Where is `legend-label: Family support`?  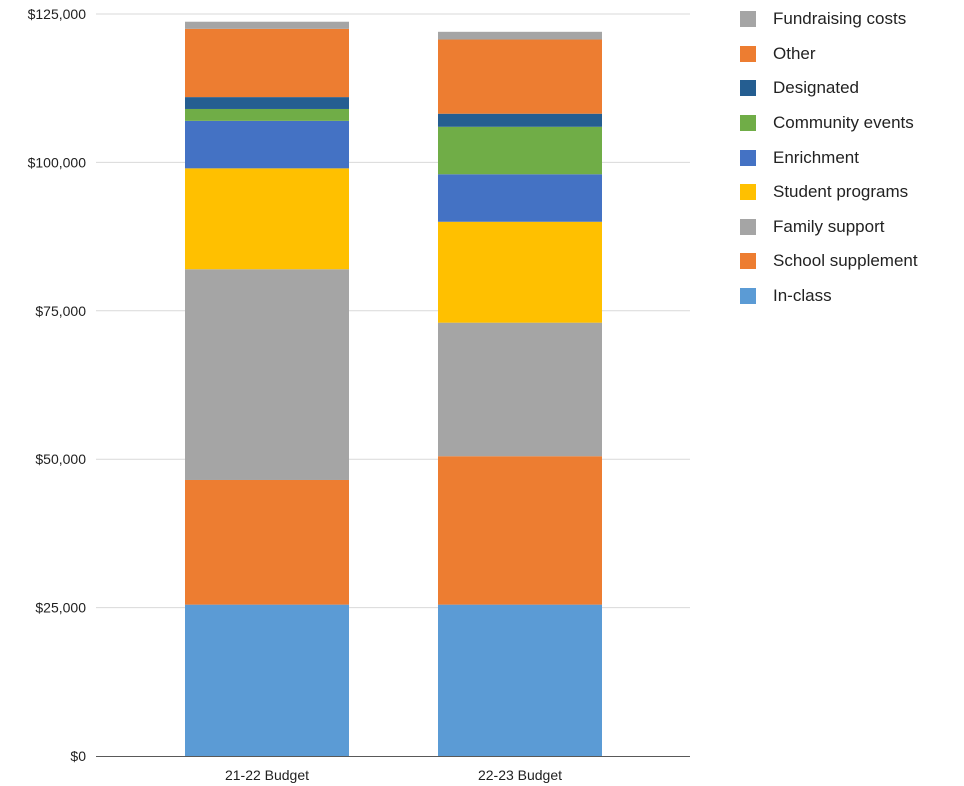 legend-label: Family support is located at coordinates (829, 226).